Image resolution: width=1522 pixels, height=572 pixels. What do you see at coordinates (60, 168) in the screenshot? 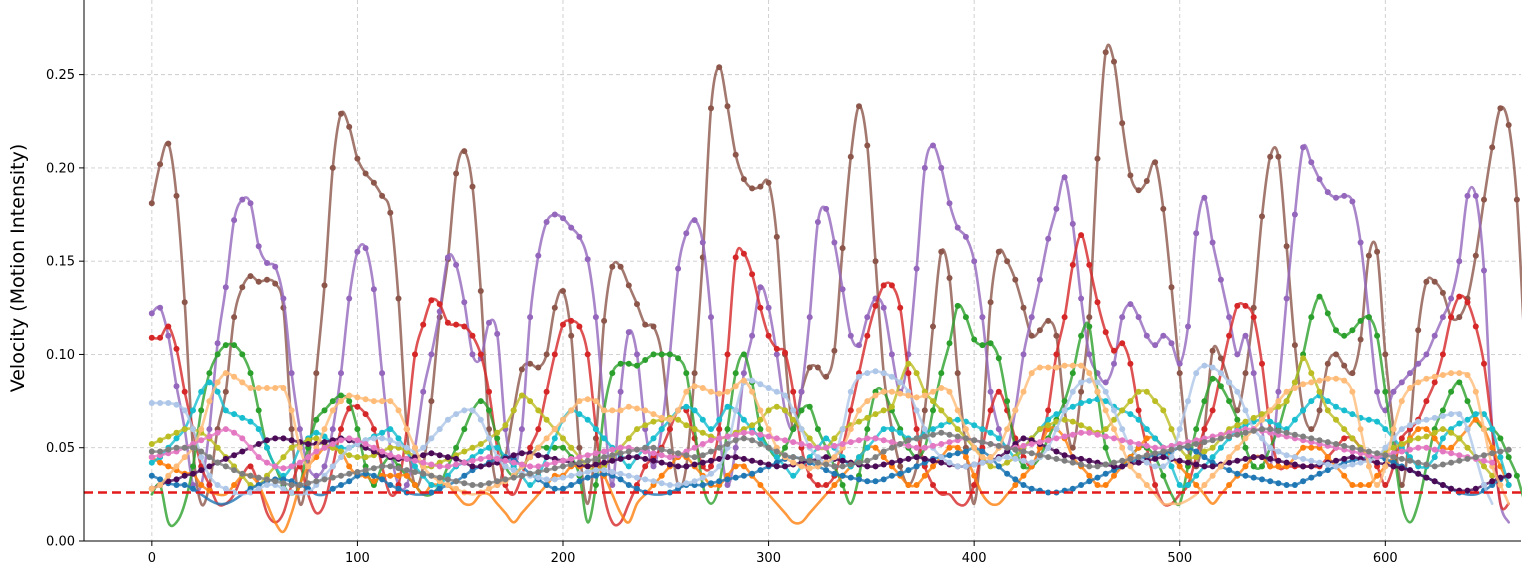
I see `y-tick-label: 0.20` at bounding box center [60, 168].